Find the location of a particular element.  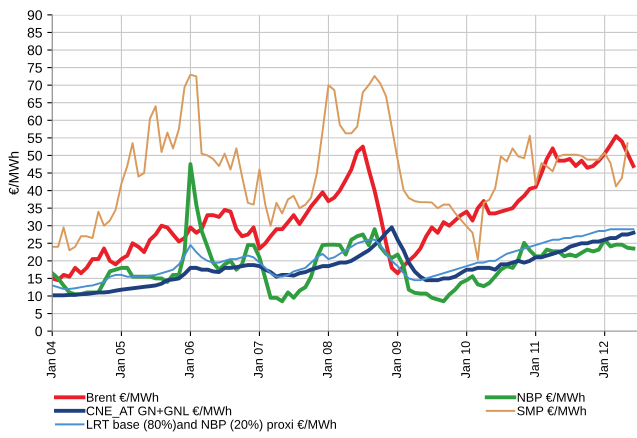

y-tick-label: 45 is located at coordinates (34, 173).